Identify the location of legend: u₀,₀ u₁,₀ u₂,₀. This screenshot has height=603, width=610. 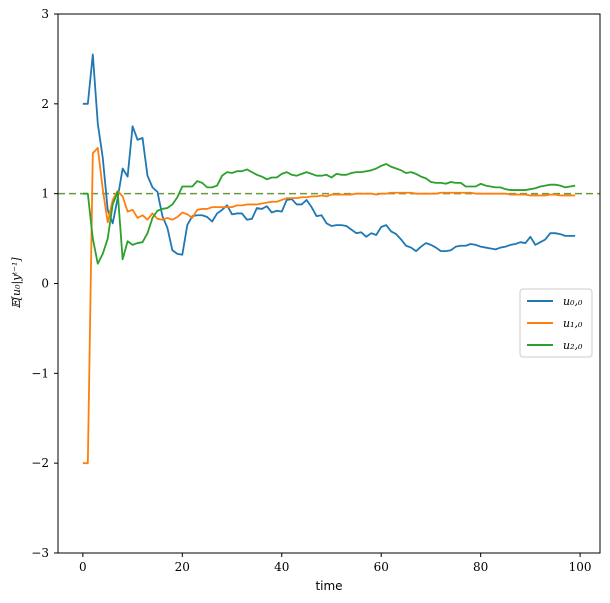
(556, 323).